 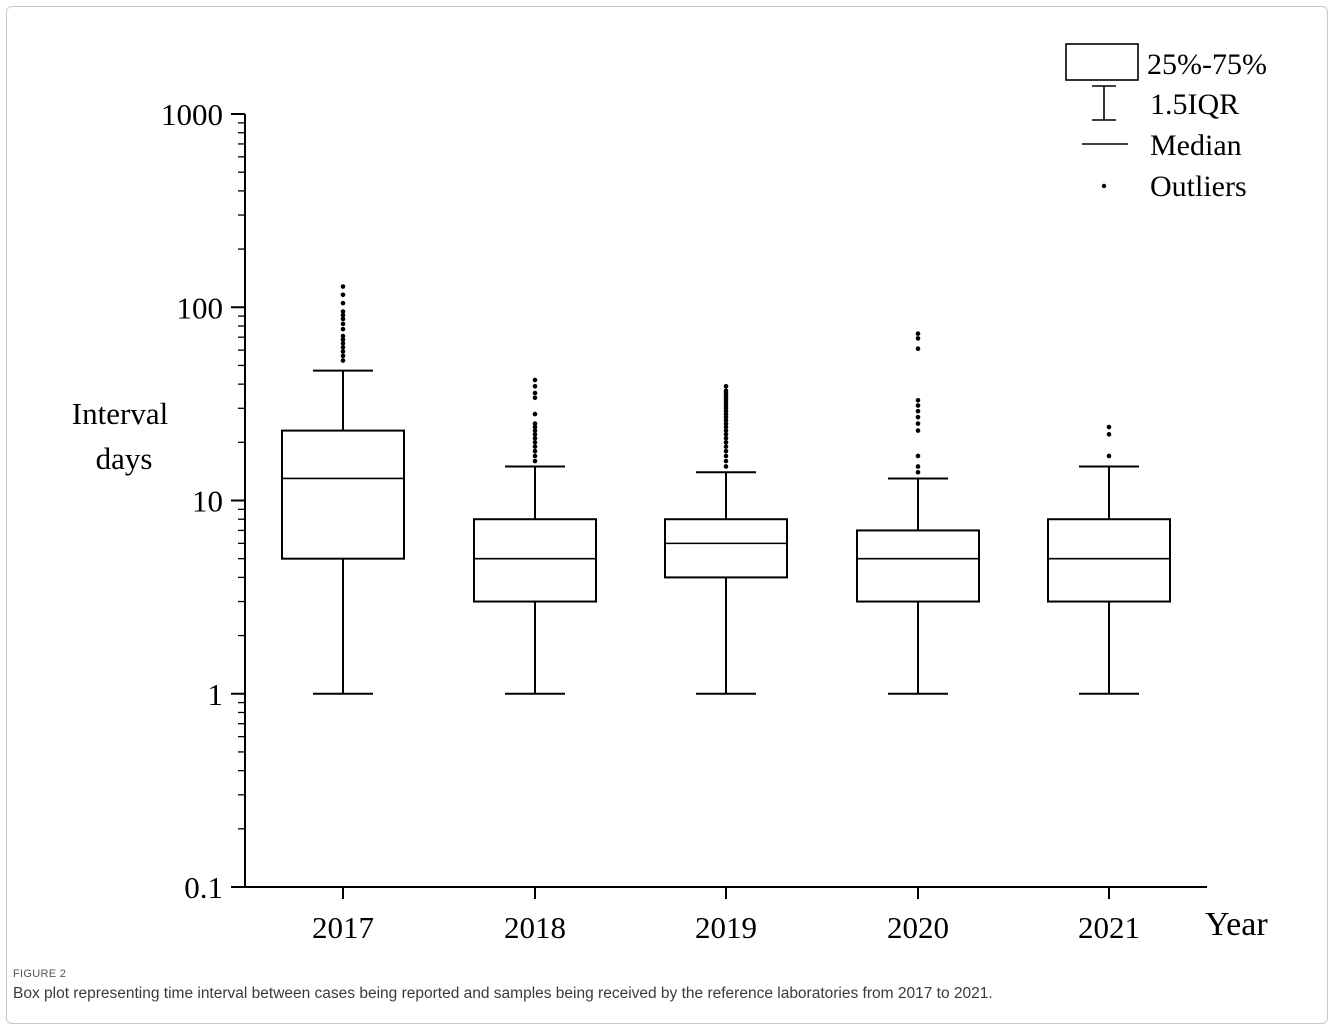 I want to click on x-tick-label: 2021, so click(x=1109, y=927).